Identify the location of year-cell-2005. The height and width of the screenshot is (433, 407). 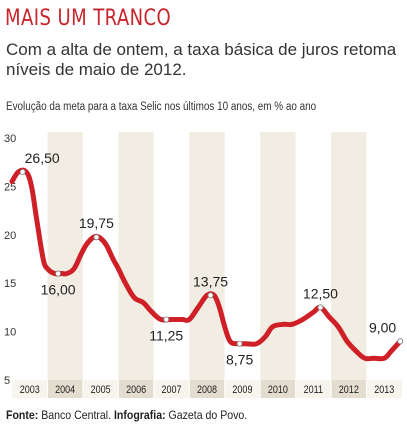
(100, 389).